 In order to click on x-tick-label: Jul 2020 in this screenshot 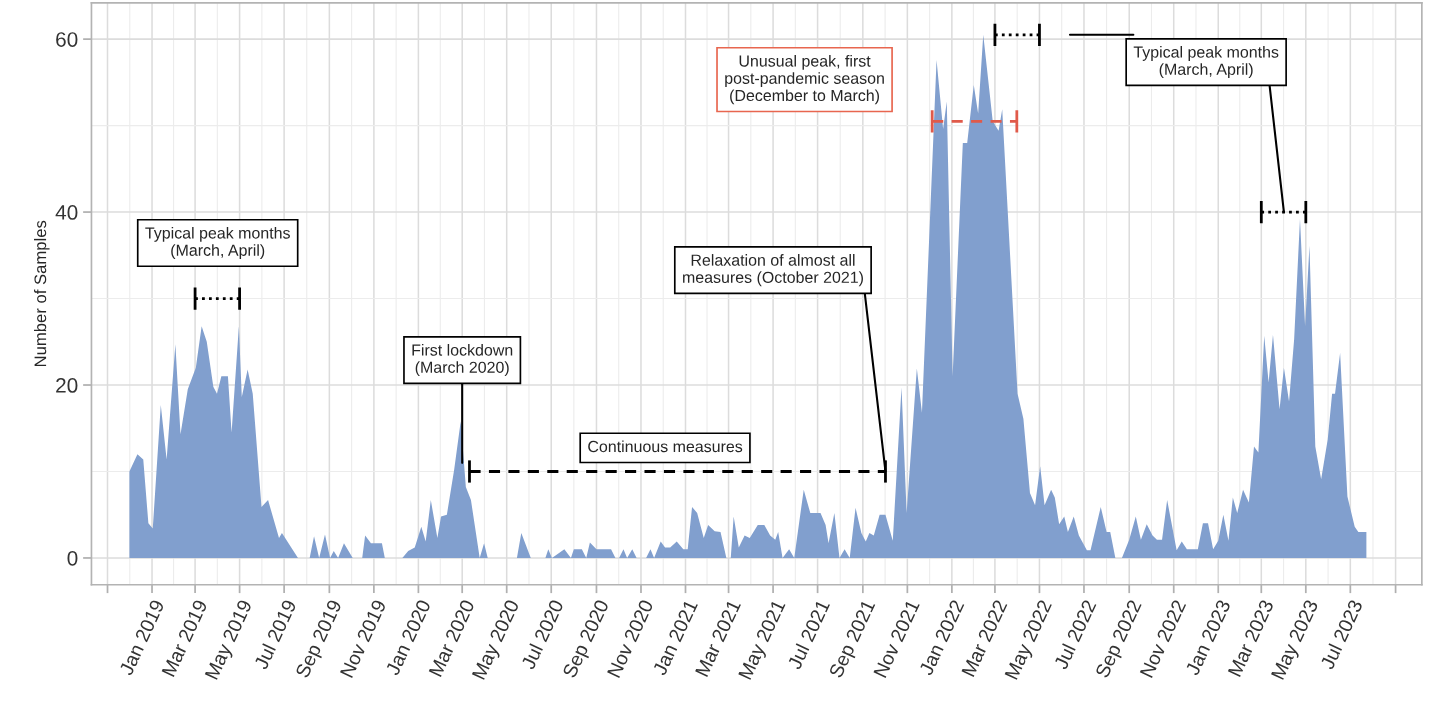, I will do `click(542, 634)`.